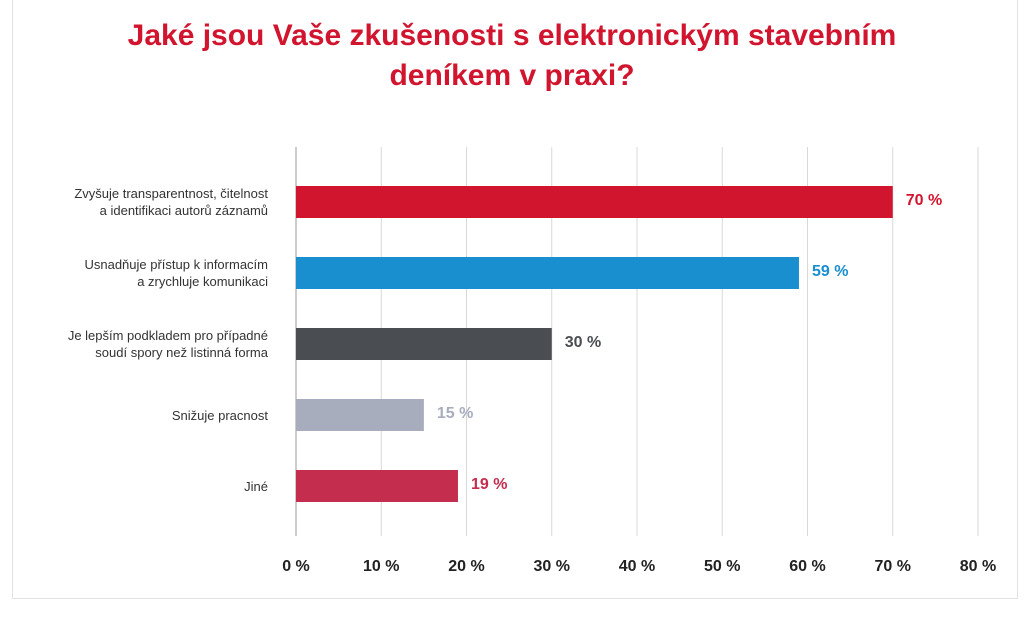 The width and height of the screenshot is (1024, 619). What do you see at coordinates (137, 486) in the screenshot?
I see `category-label: Jiné` at bounding box center [137, 486].